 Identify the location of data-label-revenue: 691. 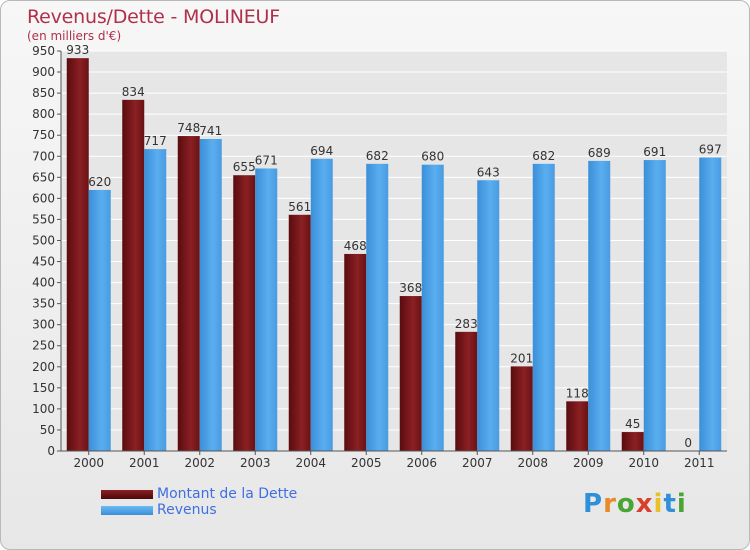
(654, 152).